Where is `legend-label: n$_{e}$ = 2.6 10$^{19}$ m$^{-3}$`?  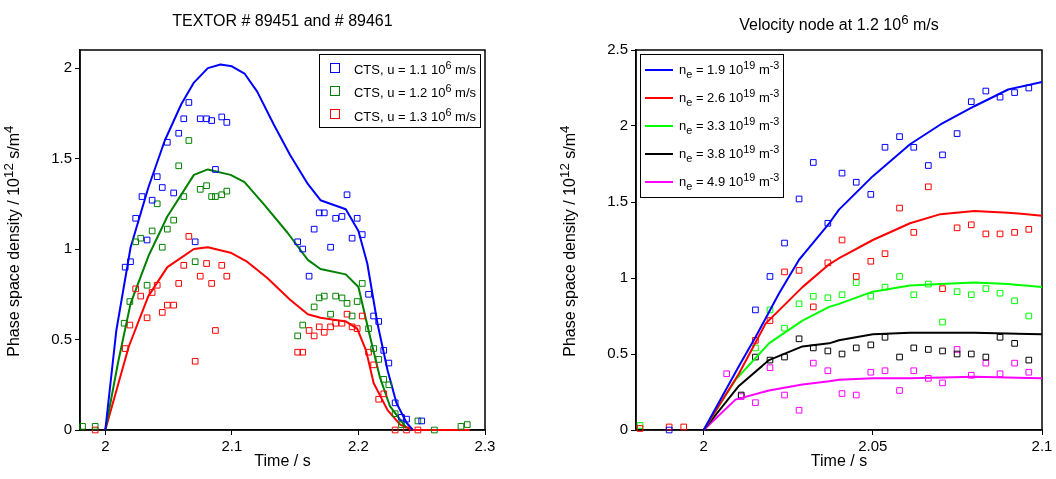 legend-label: n$_{e}$ = 2.6 10$^{19}$ m$^{-3}$ is located at coordinates (729, 97).